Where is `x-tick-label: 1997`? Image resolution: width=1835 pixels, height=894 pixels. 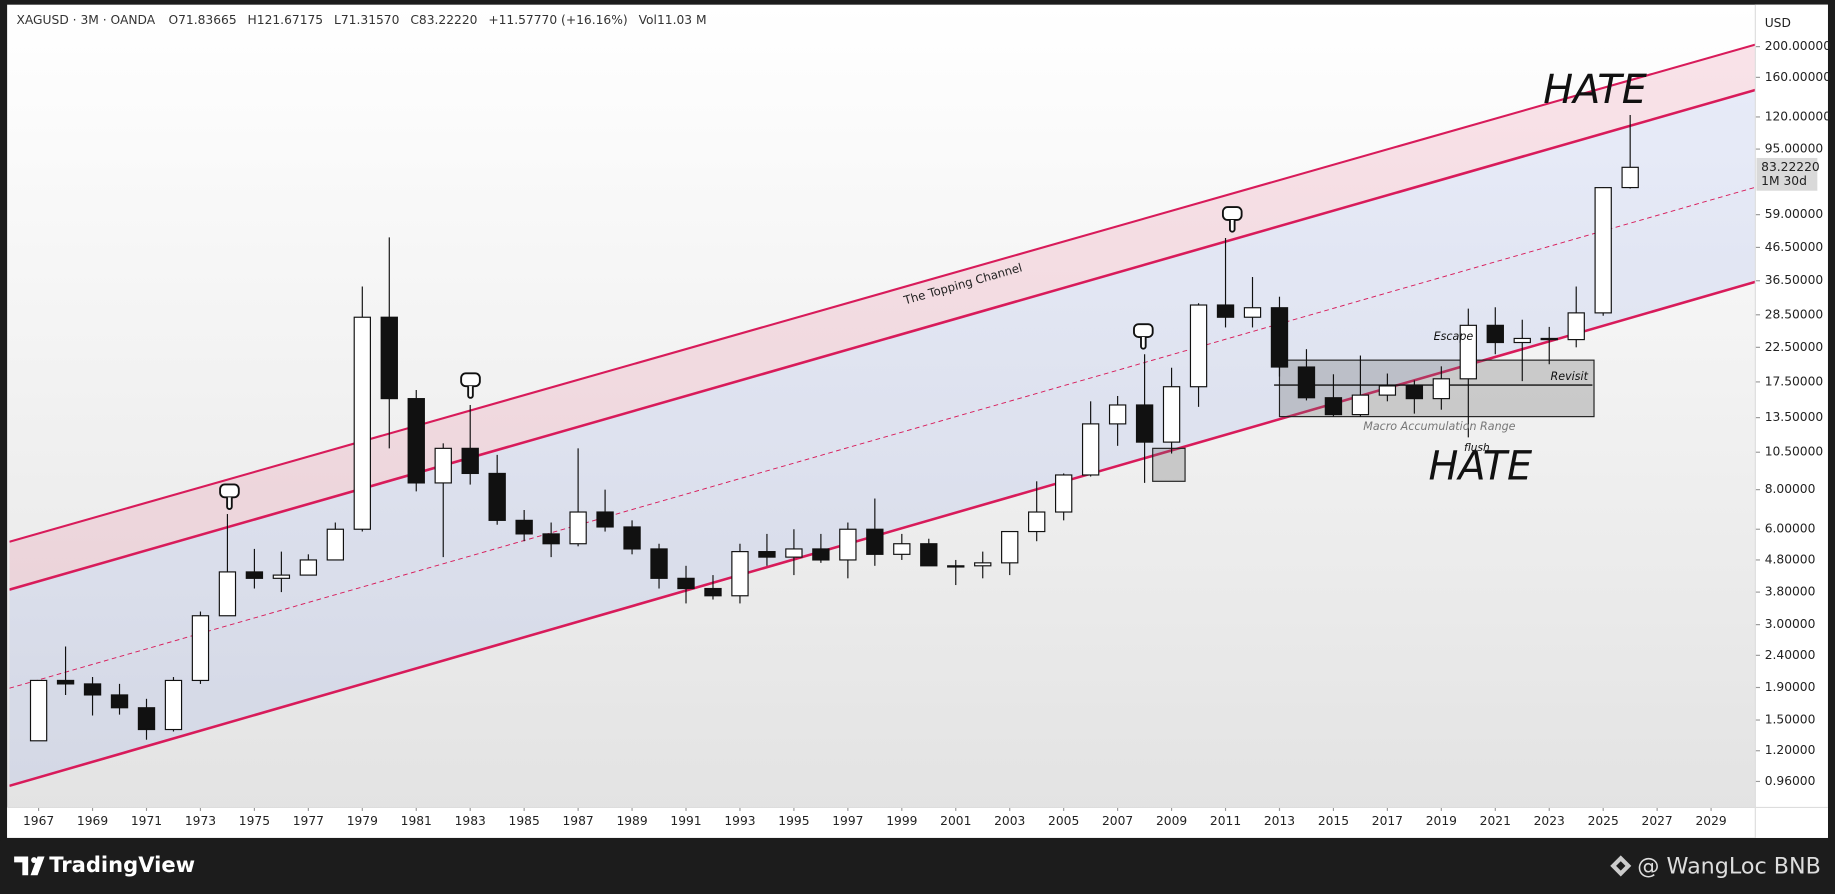 x-tick-label: 1997 is located at coordinates (847, 821).